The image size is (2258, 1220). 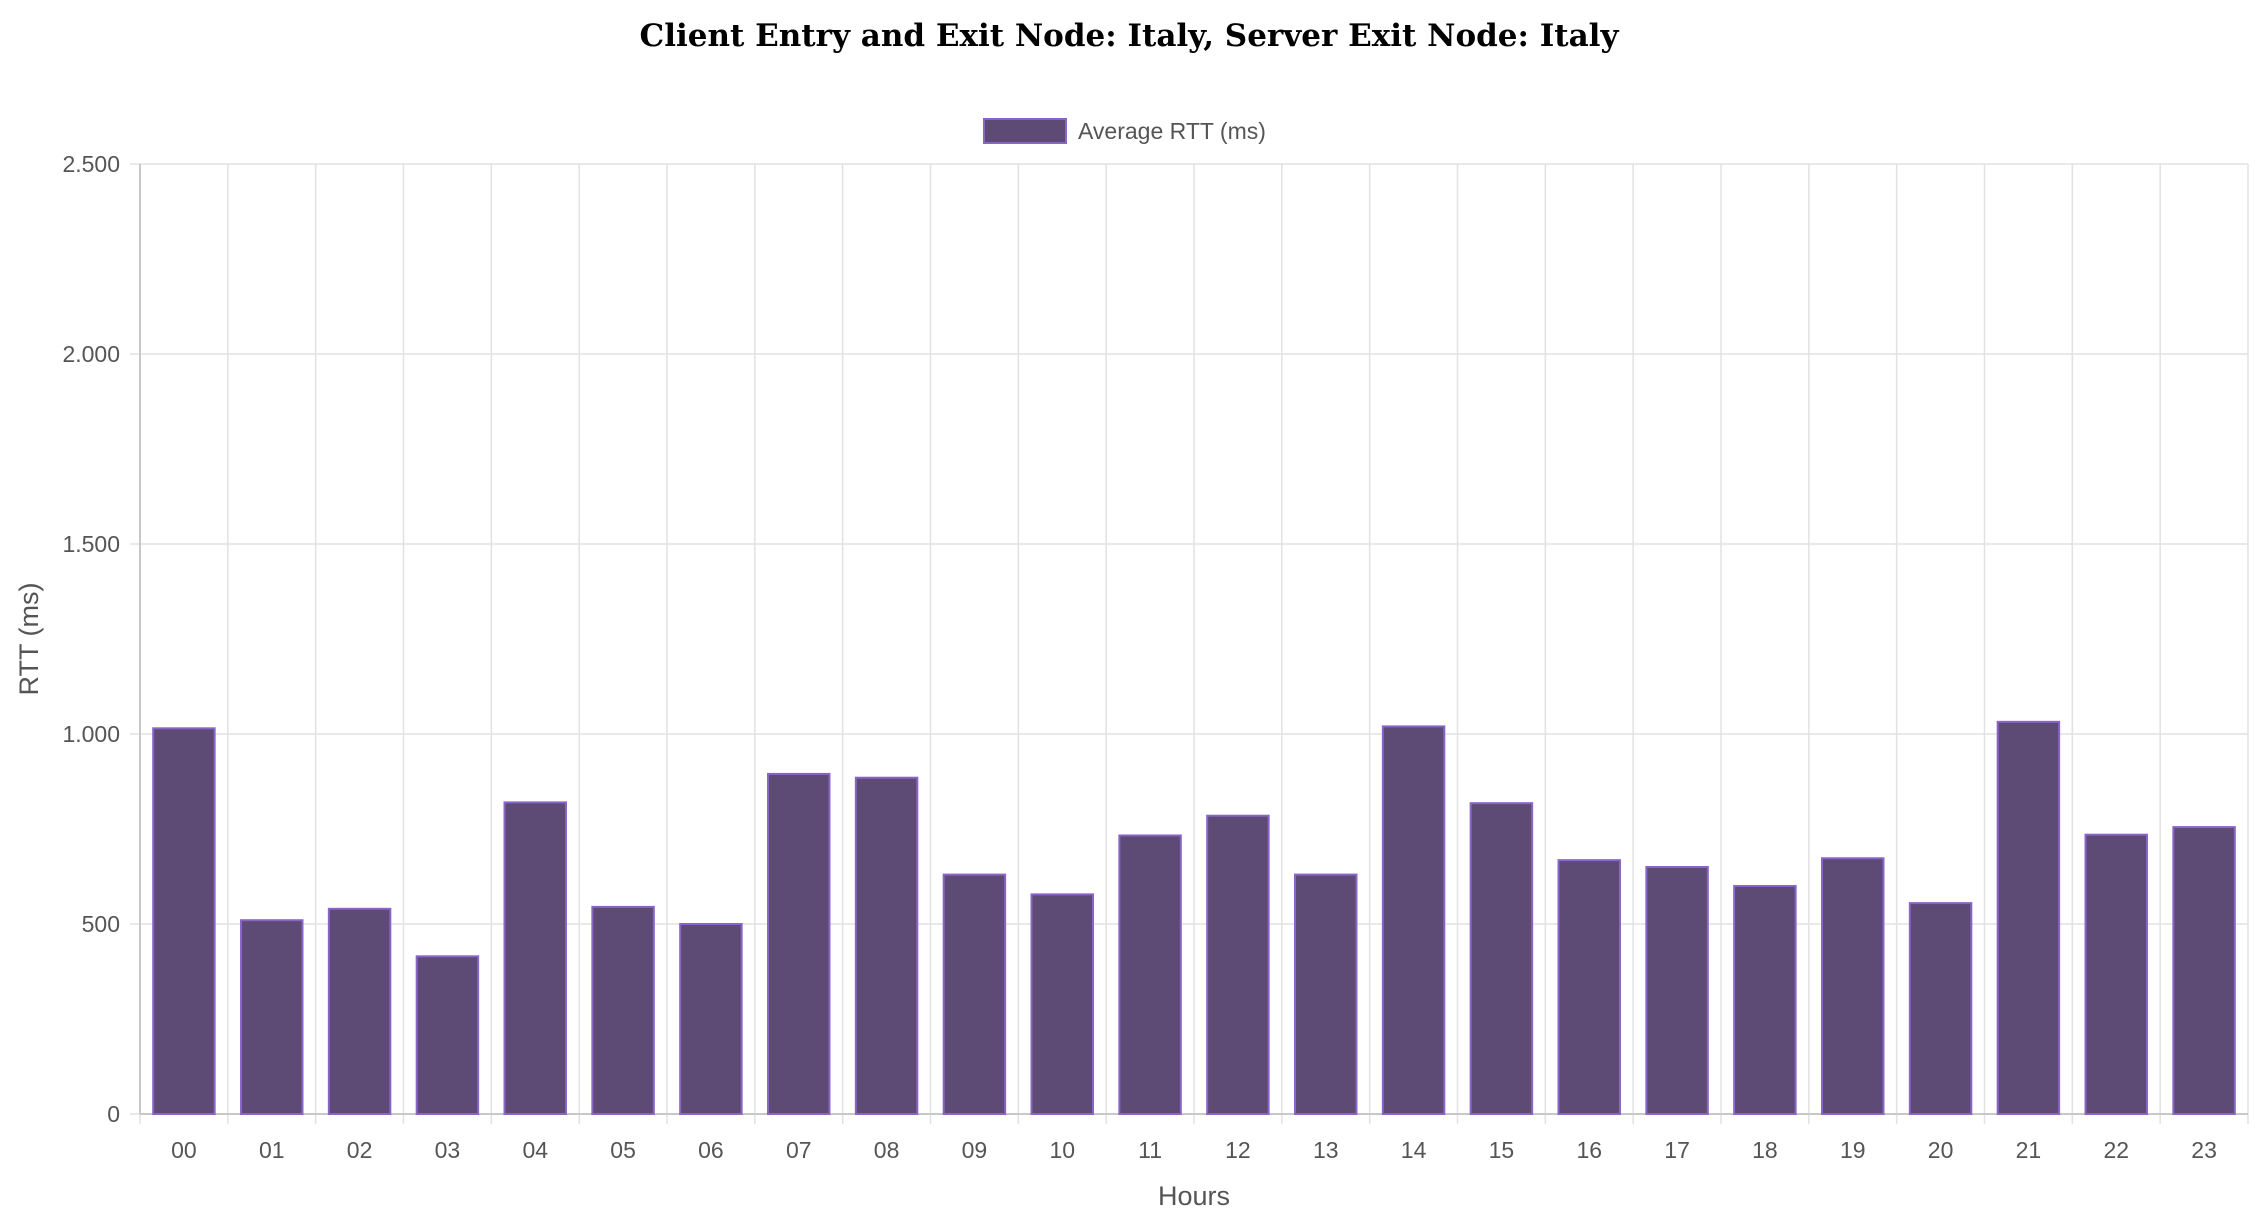 What do you see at coordinates (91, 354) in the screenshot?
I see `y-tick-label: 2.000` at bounding box center [91, 354].